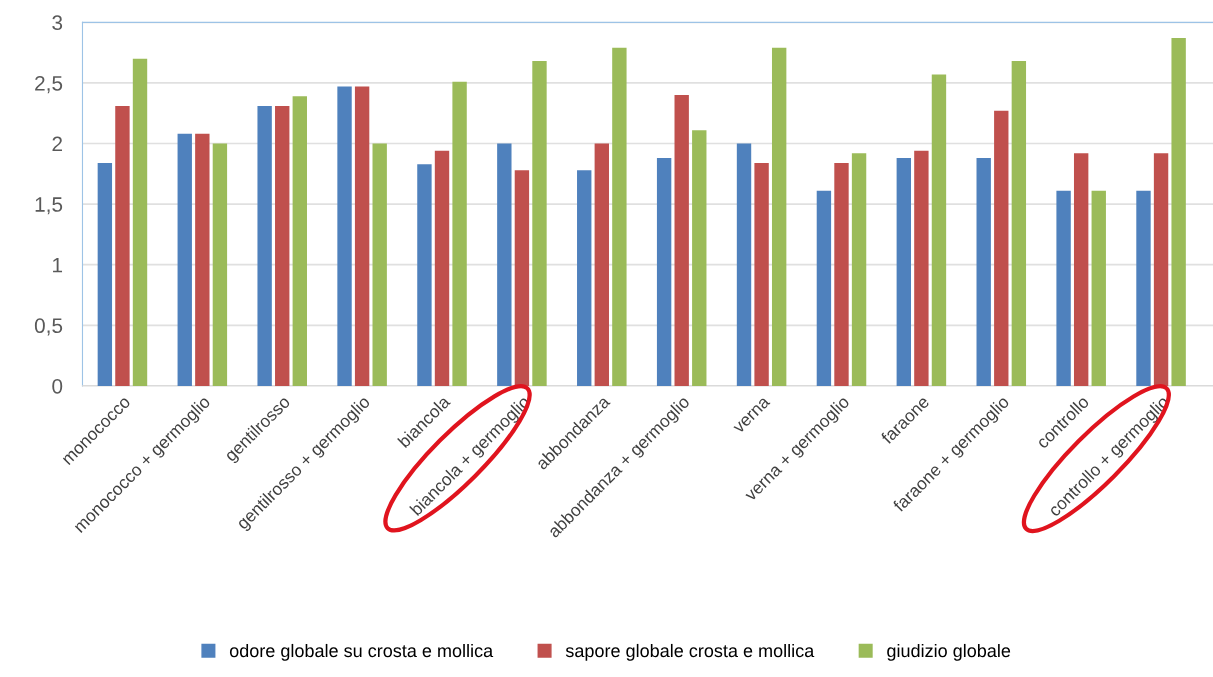  What do you see at coordinates (58, 265) in the screenshot?
I see `y-tick-label: 1` at bounding box center [58, 265].